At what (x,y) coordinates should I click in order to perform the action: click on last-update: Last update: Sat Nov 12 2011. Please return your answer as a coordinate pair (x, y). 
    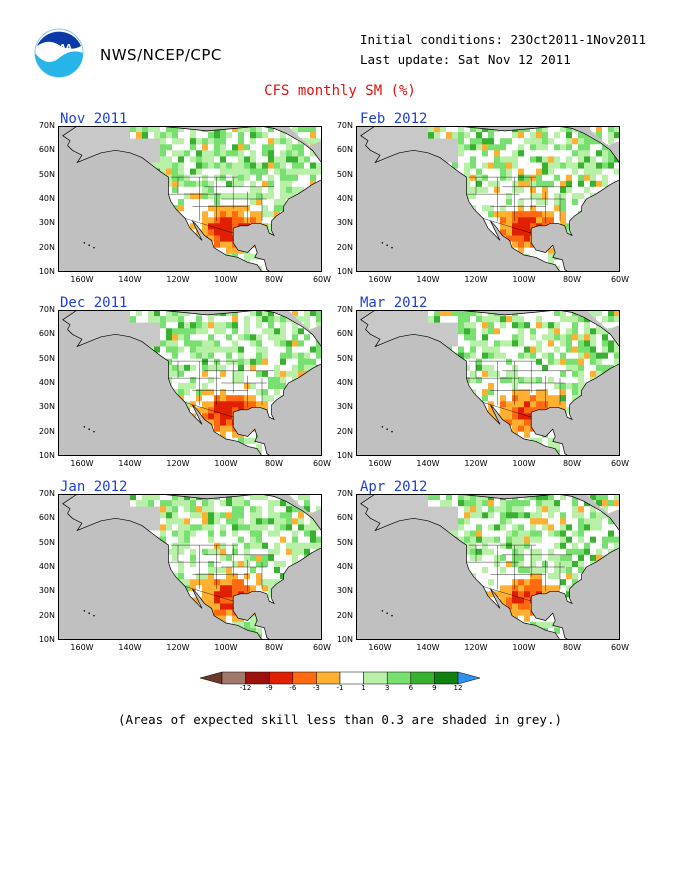
    Looking at the image, I should click on (465, 59).